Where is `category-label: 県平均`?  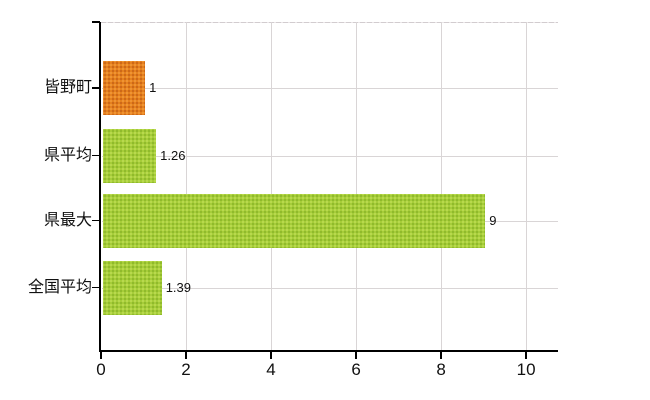
category-label: 県平均 is located at coordinates (67, 155).